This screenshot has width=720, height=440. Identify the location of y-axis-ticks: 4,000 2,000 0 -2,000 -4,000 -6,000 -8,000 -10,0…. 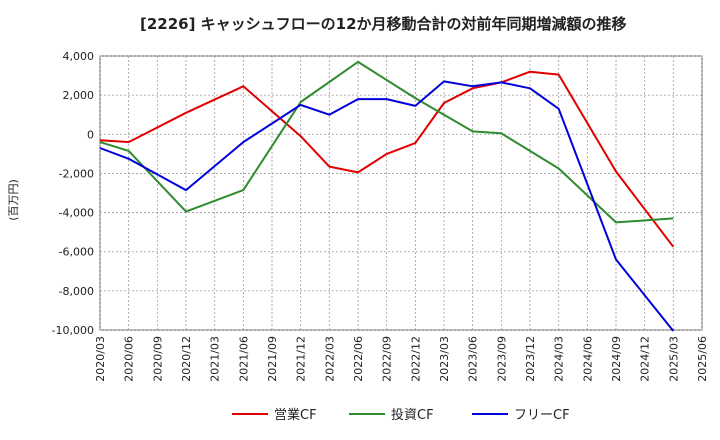
(73, 193).